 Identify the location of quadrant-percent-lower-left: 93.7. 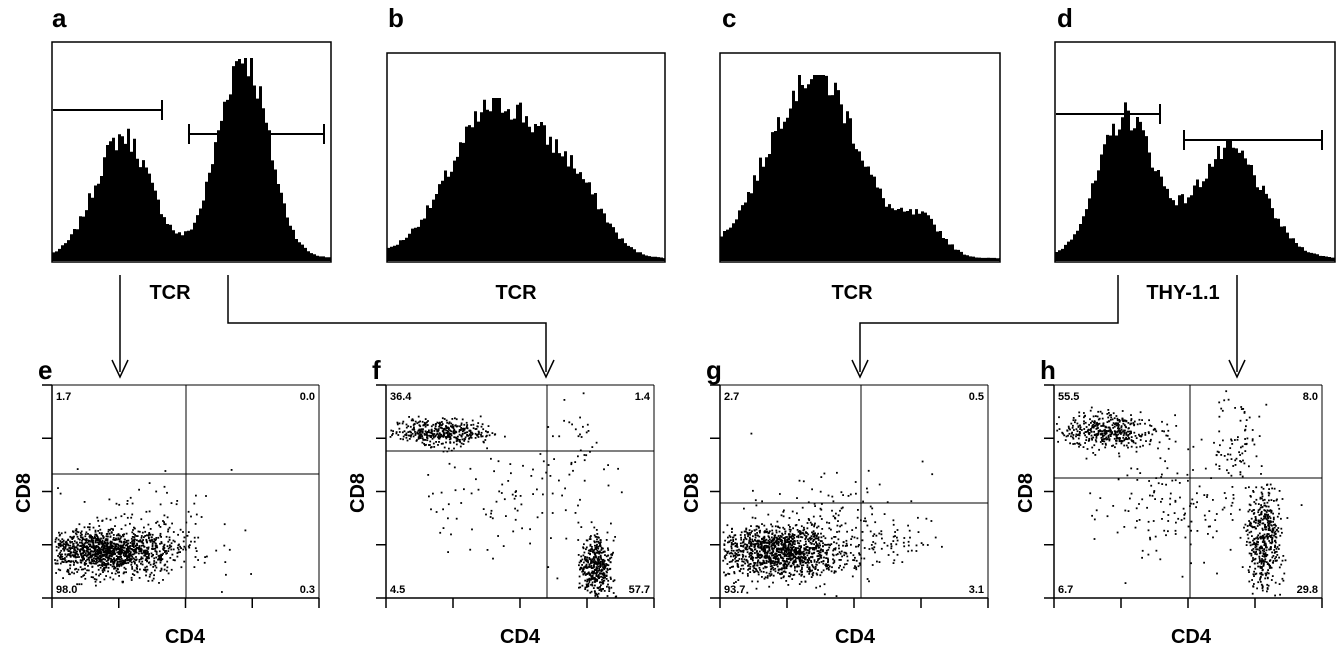
(734, 590).